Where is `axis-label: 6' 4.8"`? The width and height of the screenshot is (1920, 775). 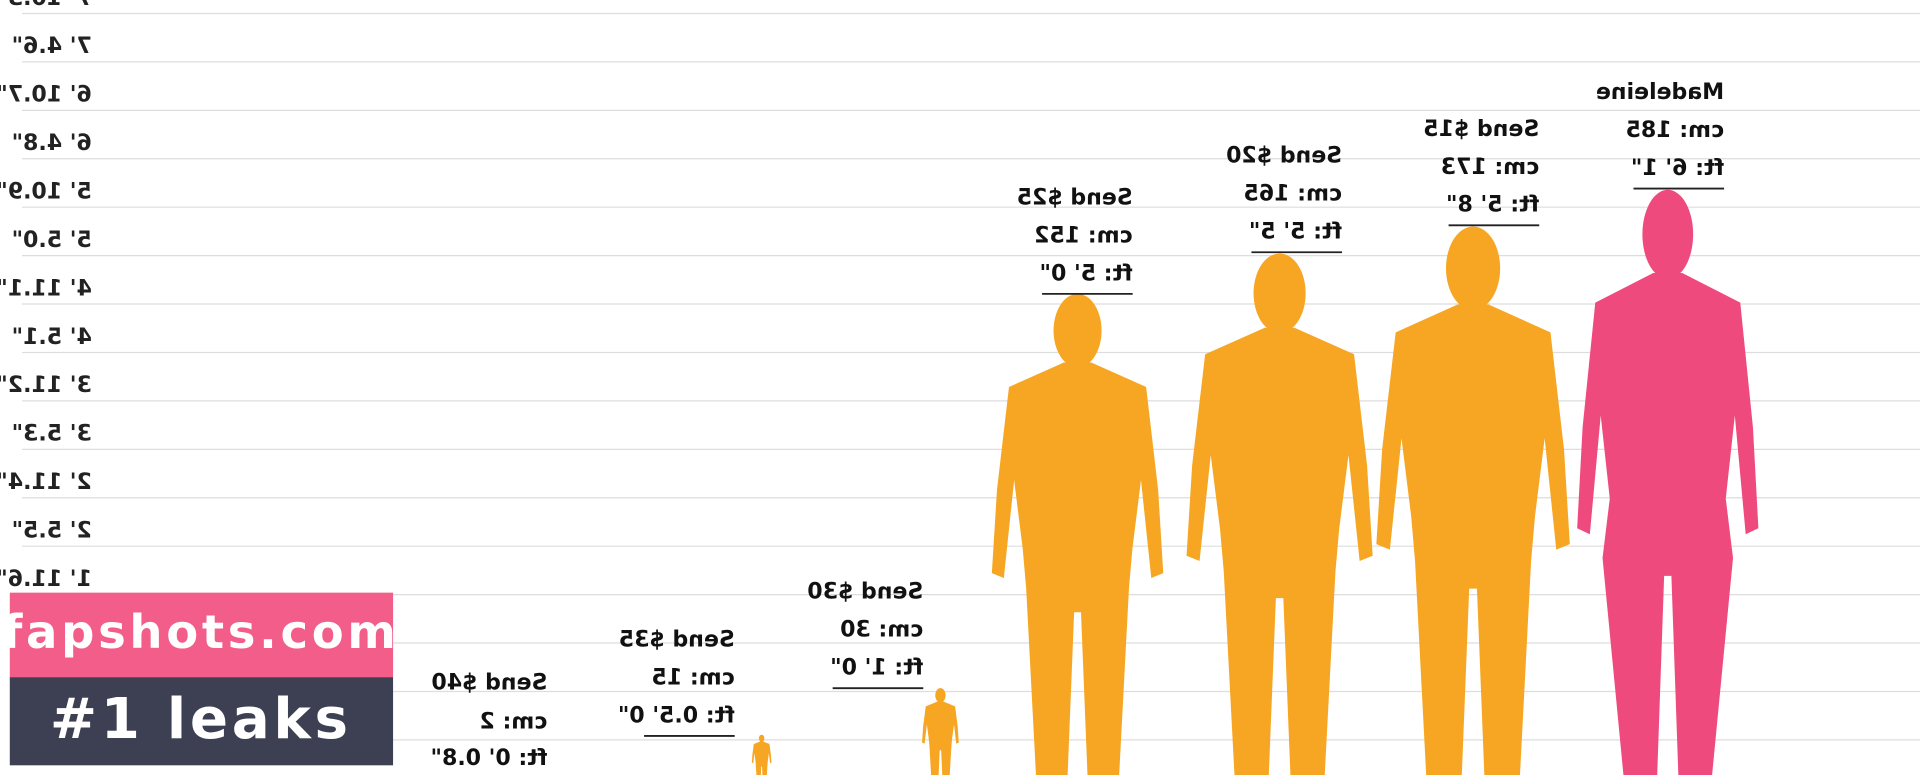
axis-label: 6' 4.8" is located at coordinates (52, 143).